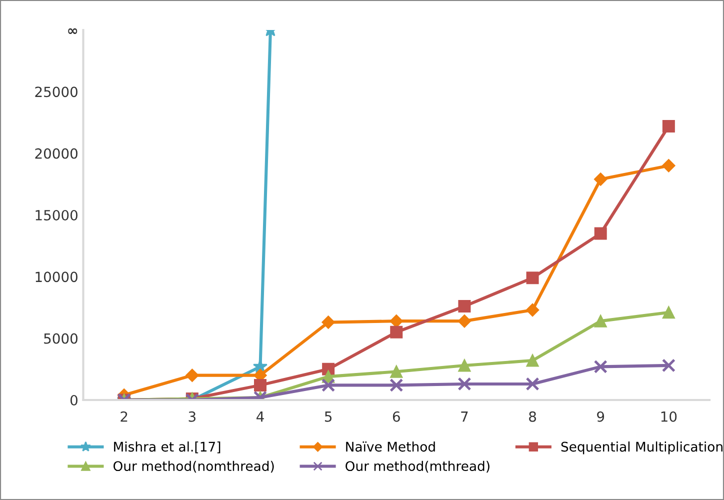  Describe the element at coordinates (56, 92) in the screenshot. I see `y-tick-label: 25000` at that location.